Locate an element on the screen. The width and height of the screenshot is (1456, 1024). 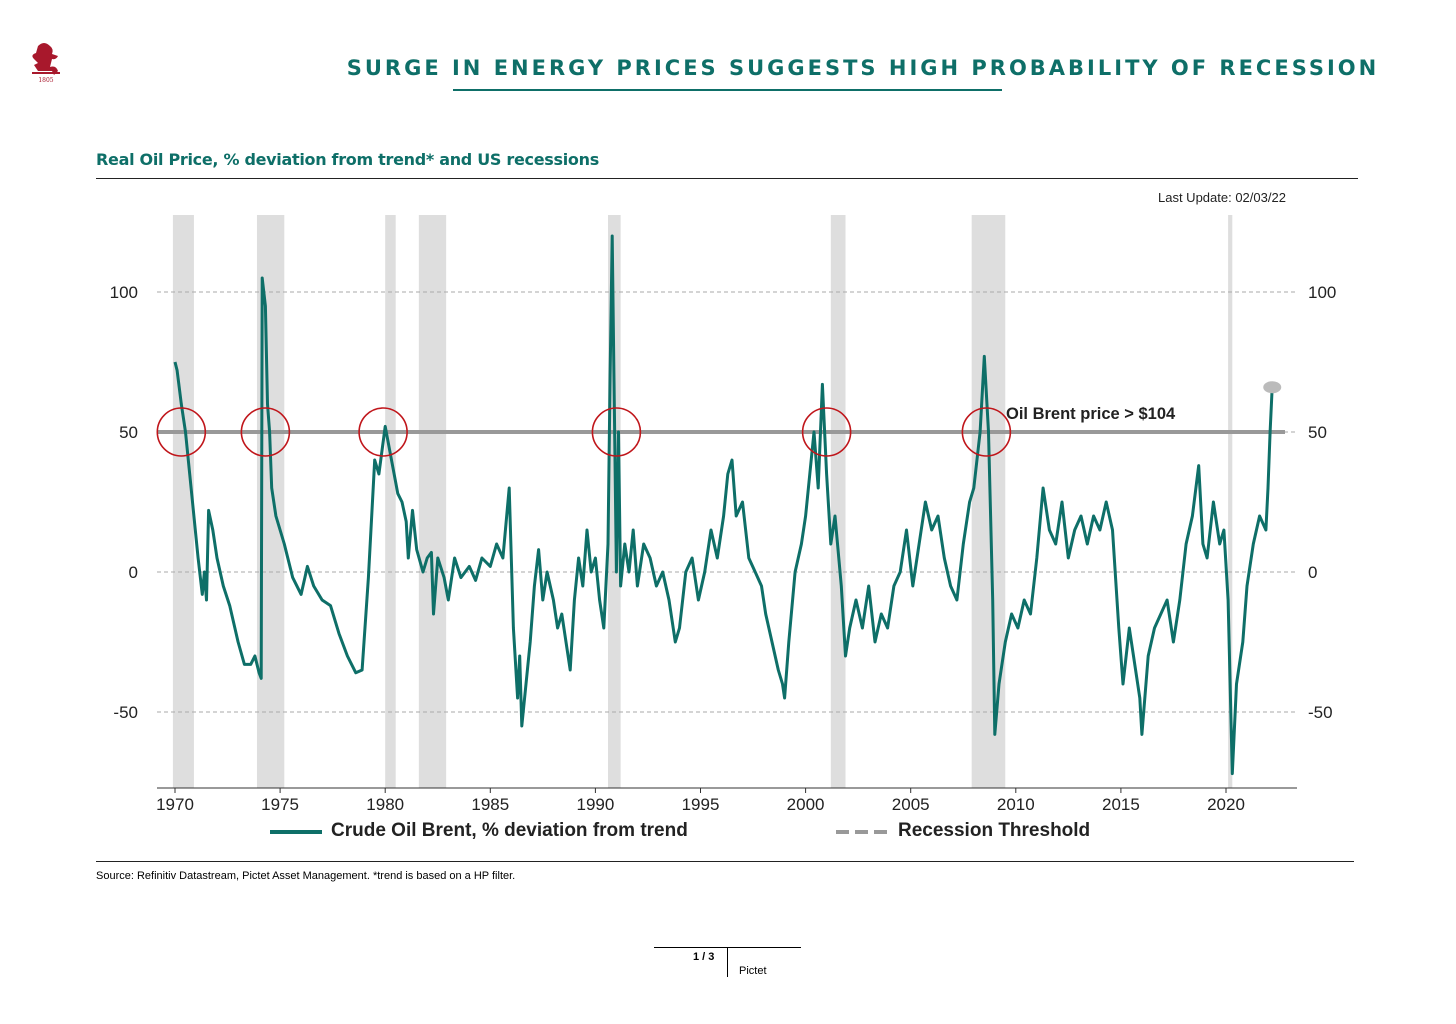
last-update: Last Update: 02/03/22 is located at coordinates (1222, 197).